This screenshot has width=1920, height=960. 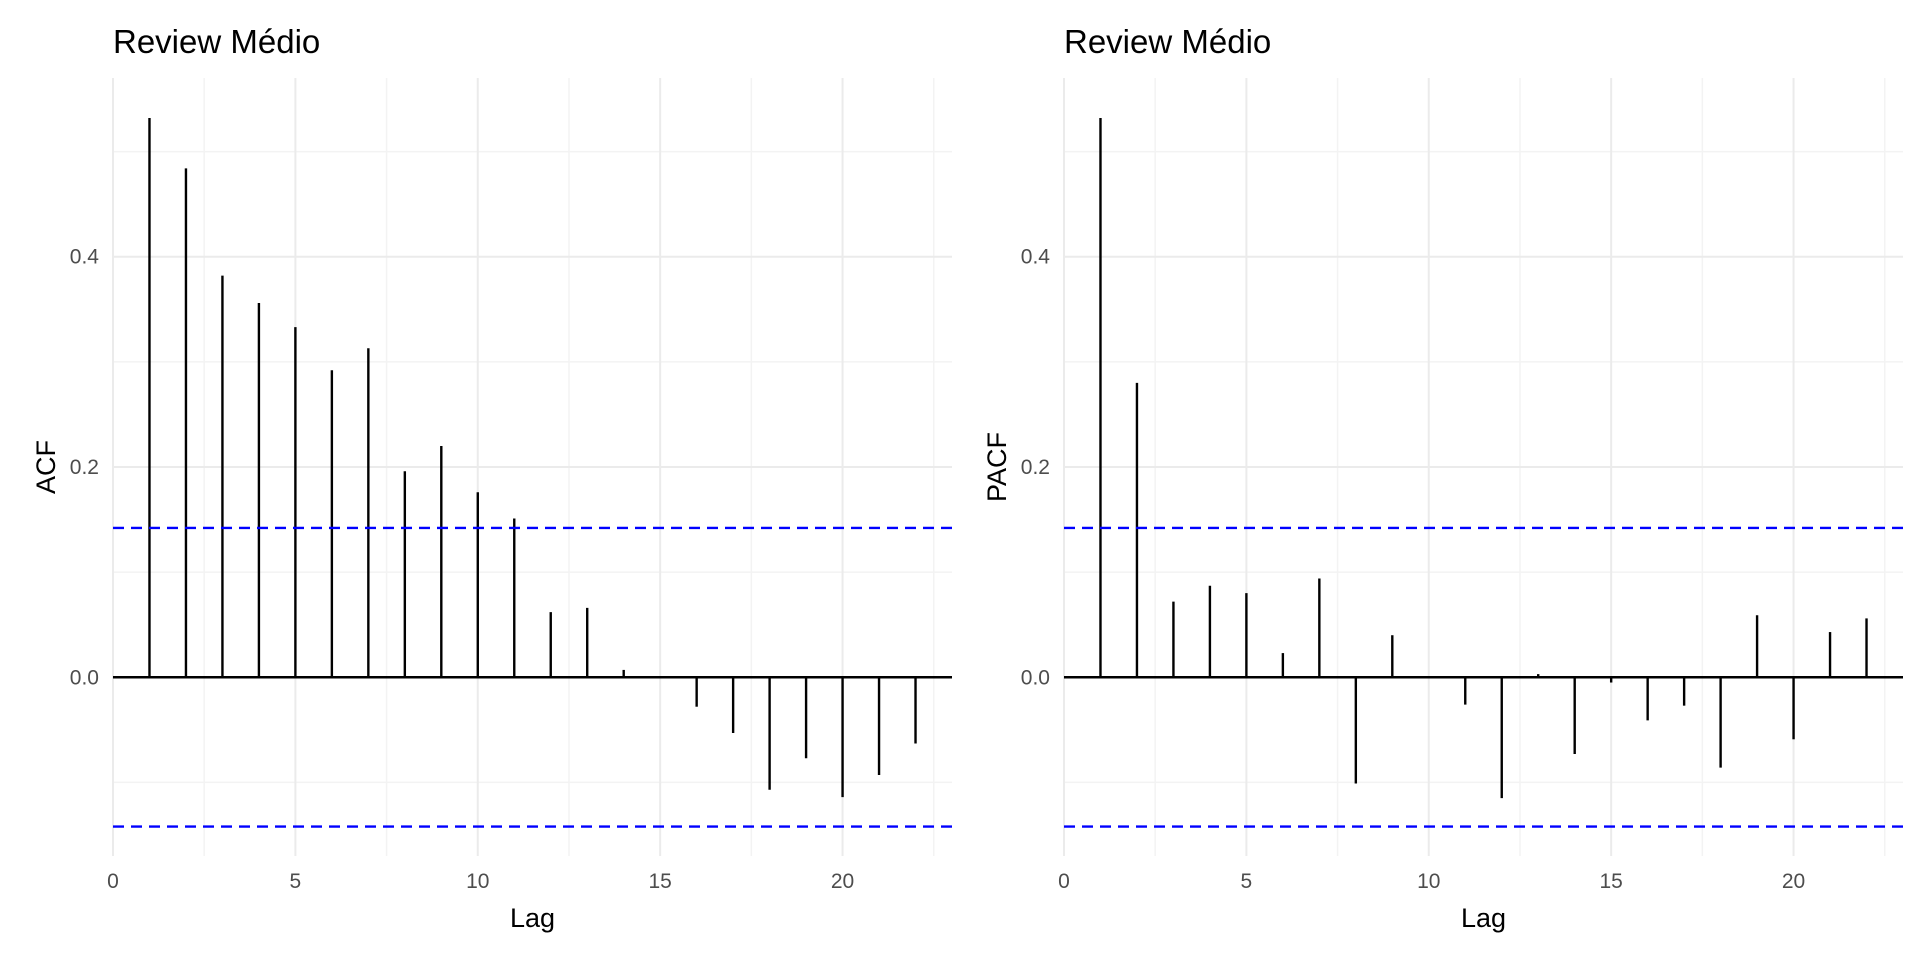 What do you see at coordinates (532, 918) in the screenshot?
I see `acf-x-axis-label: Lag` at bounding box center [532, 918].